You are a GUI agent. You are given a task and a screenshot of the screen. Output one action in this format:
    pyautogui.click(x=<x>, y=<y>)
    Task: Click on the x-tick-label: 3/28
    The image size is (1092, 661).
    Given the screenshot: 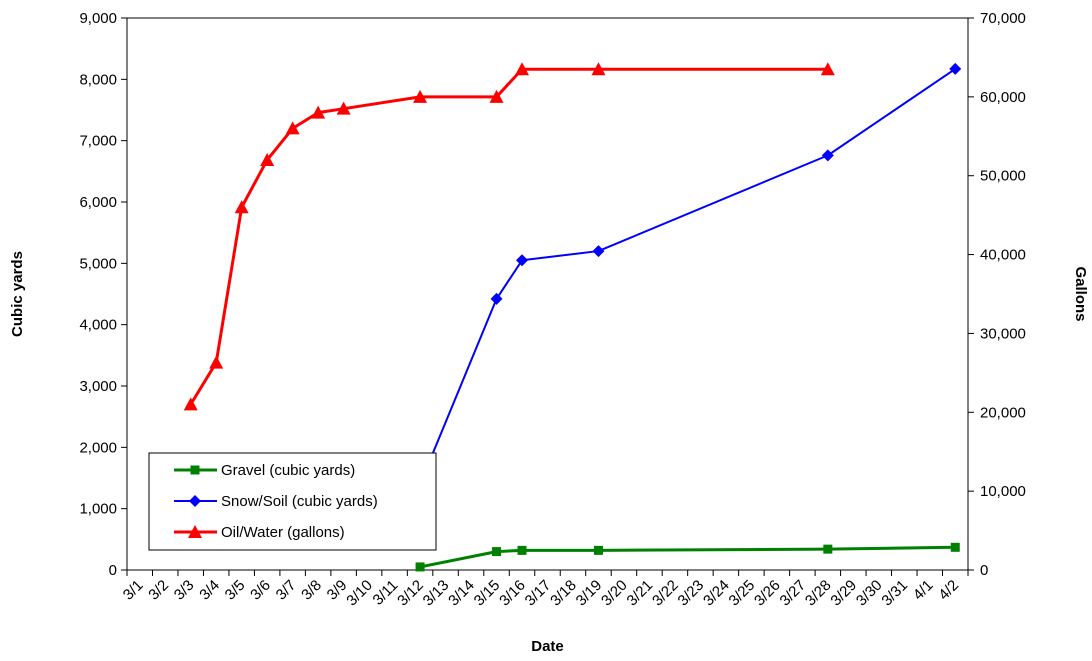 What is the action you would take?
    pyautogui.click(x=818, y=593)
    